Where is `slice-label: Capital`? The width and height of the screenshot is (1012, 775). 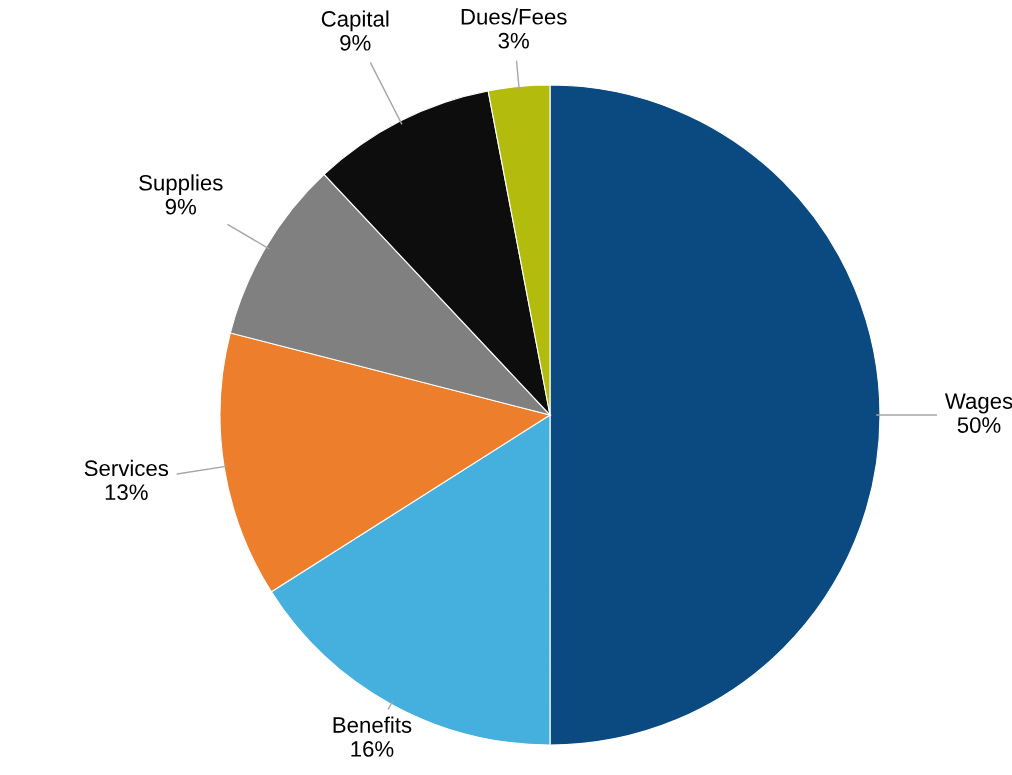
slice-label: Capital is located at coordinates (355, 21).